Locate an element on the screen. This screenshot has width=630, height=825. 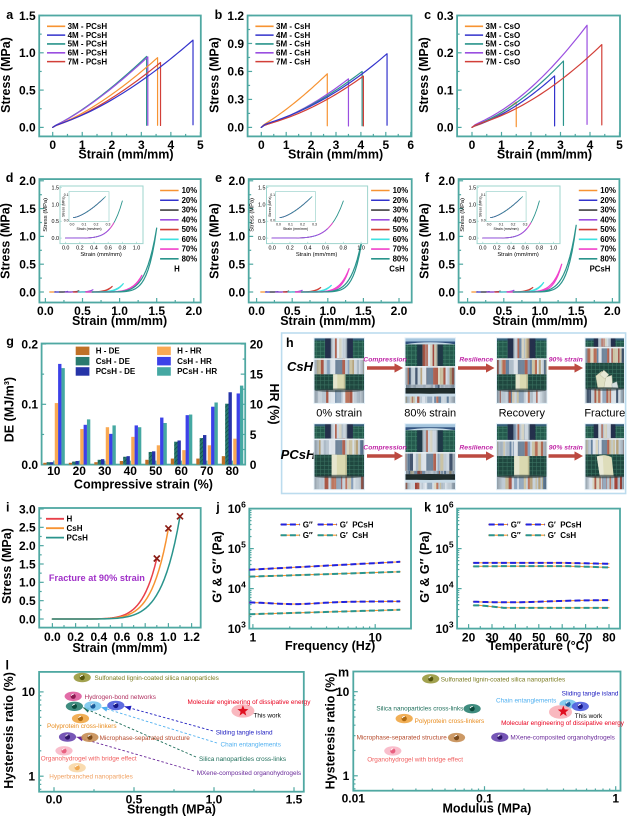
svg-text: k is located at coordinates (427, 508).